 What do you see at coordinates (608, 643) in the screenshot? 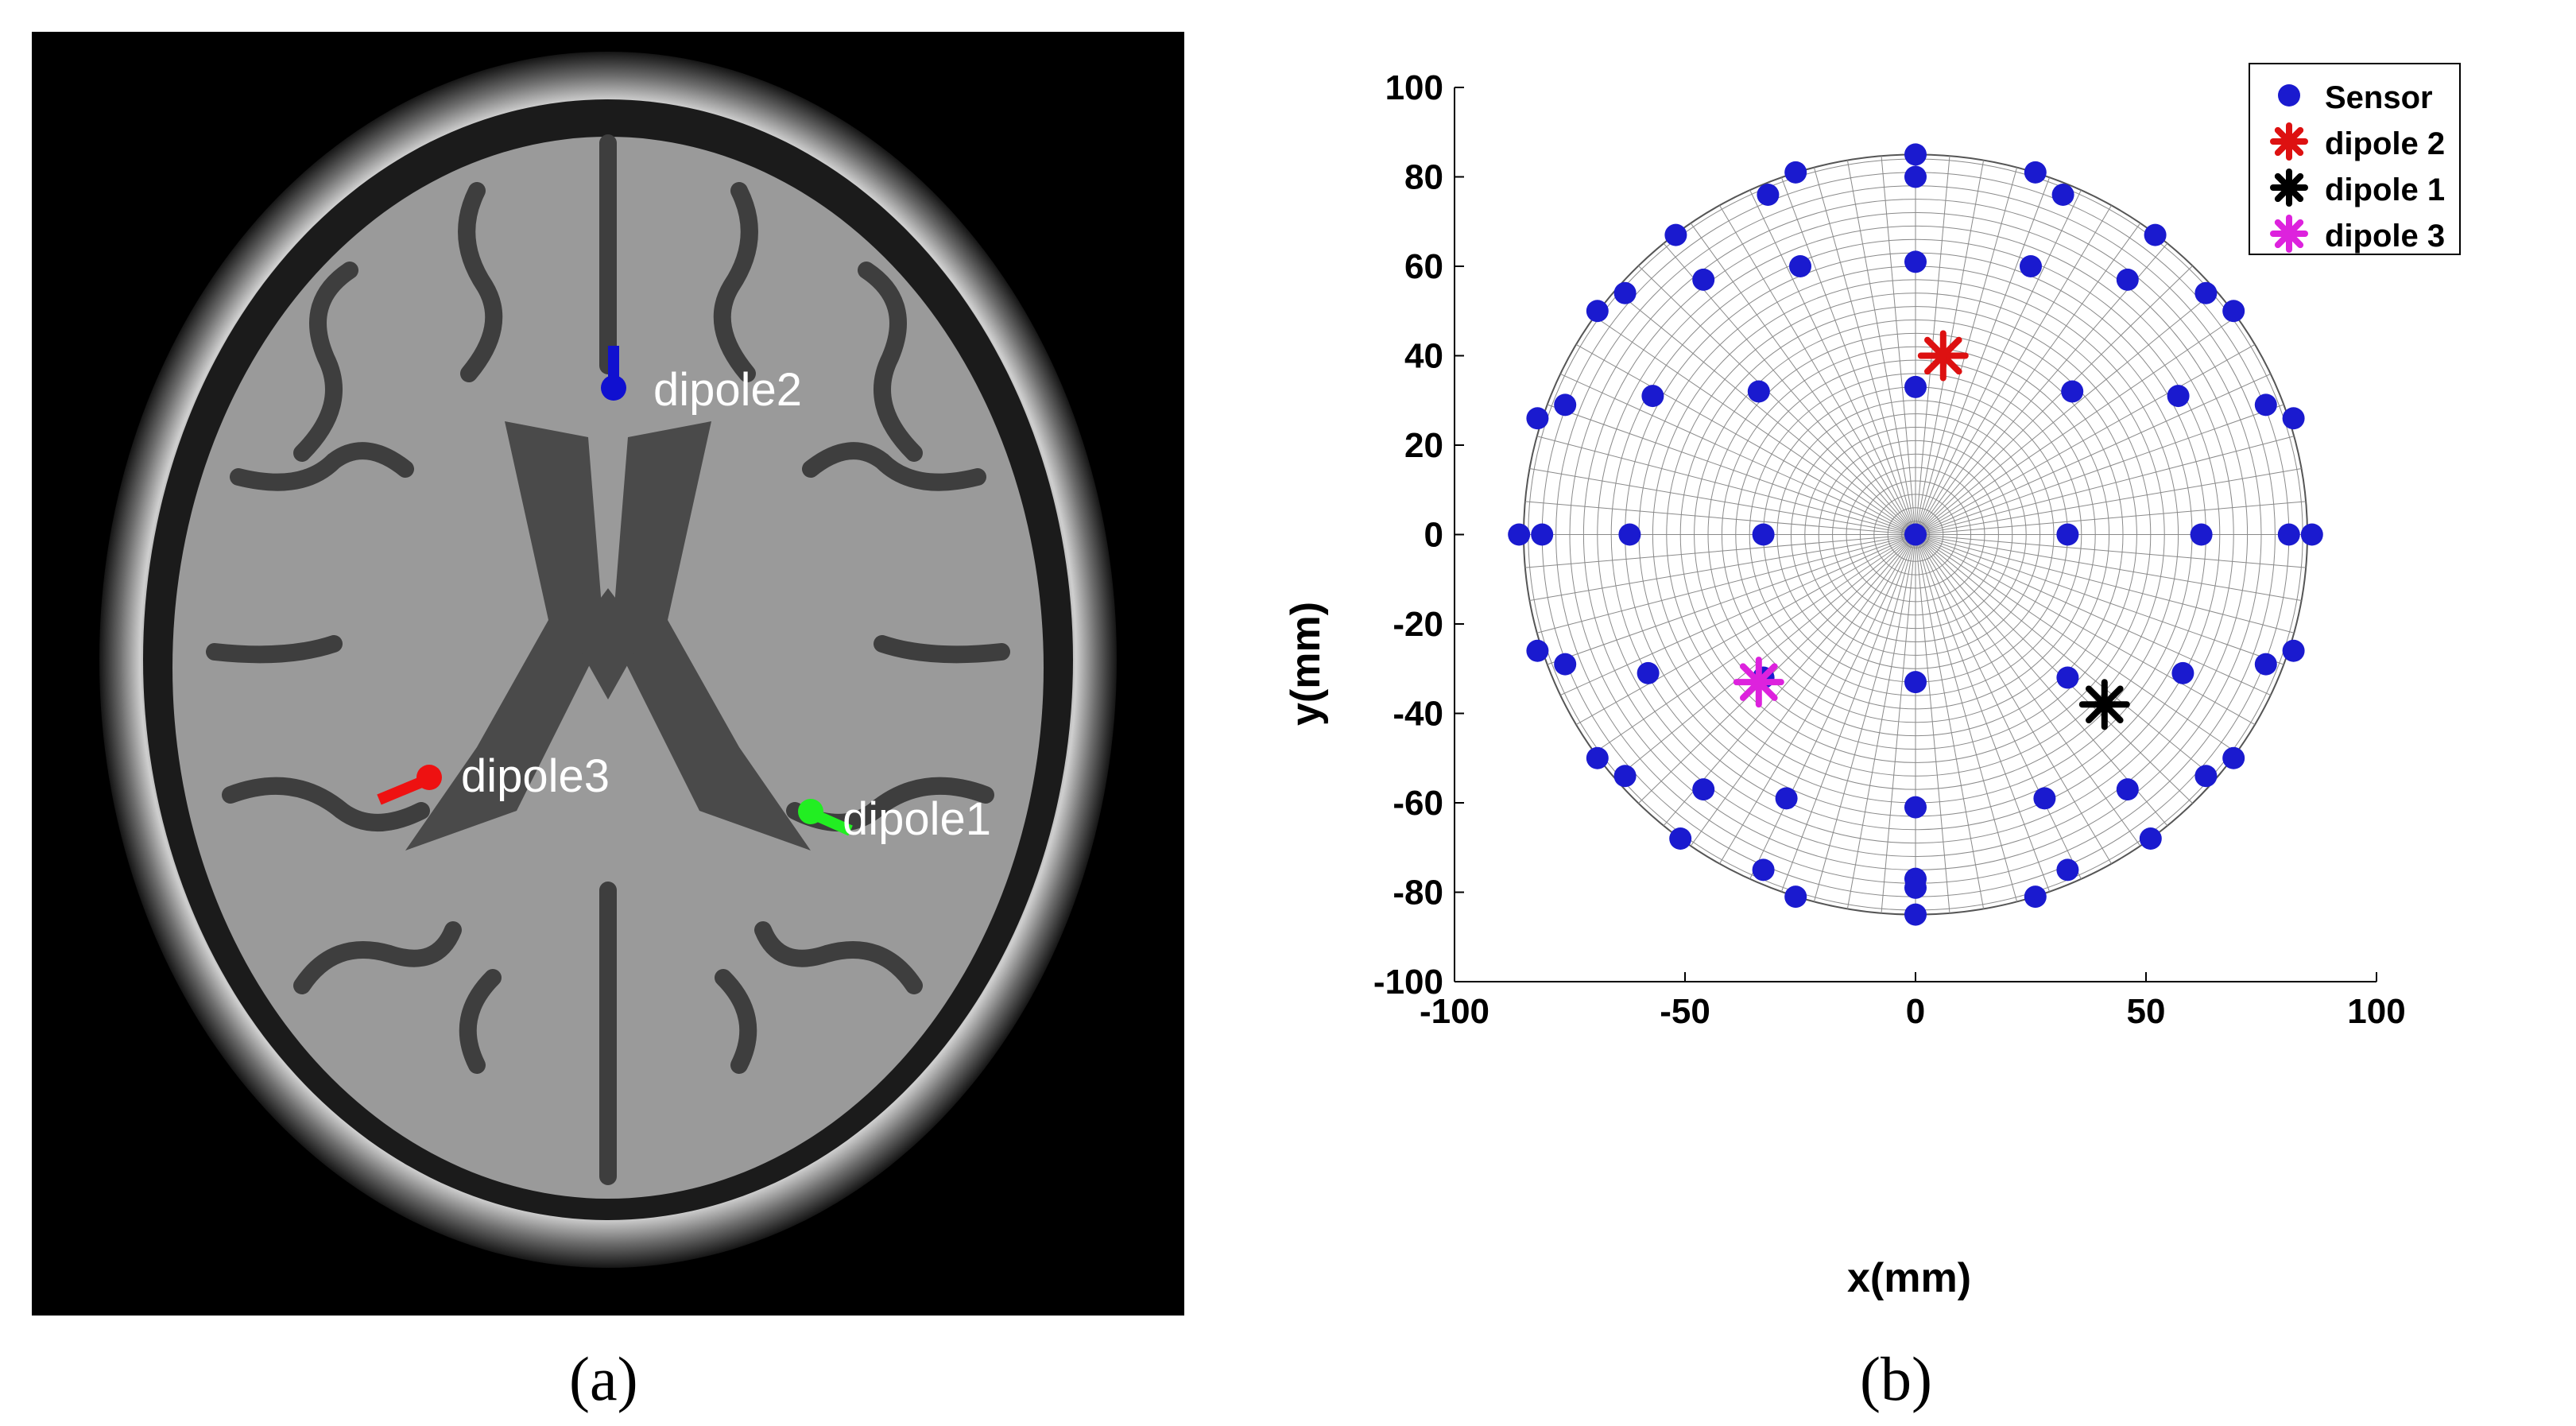
I see `ventricle-posterior` at bounding box center [608, 643].